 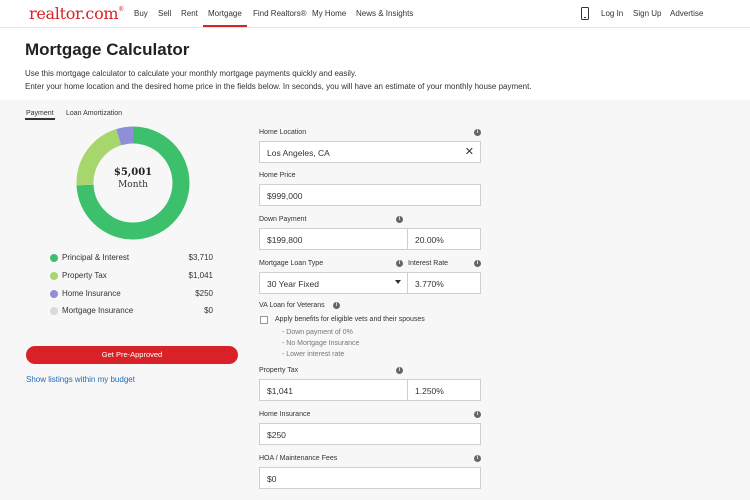 I want to click on legend-value: $3,710, so click(x=200, y=257).